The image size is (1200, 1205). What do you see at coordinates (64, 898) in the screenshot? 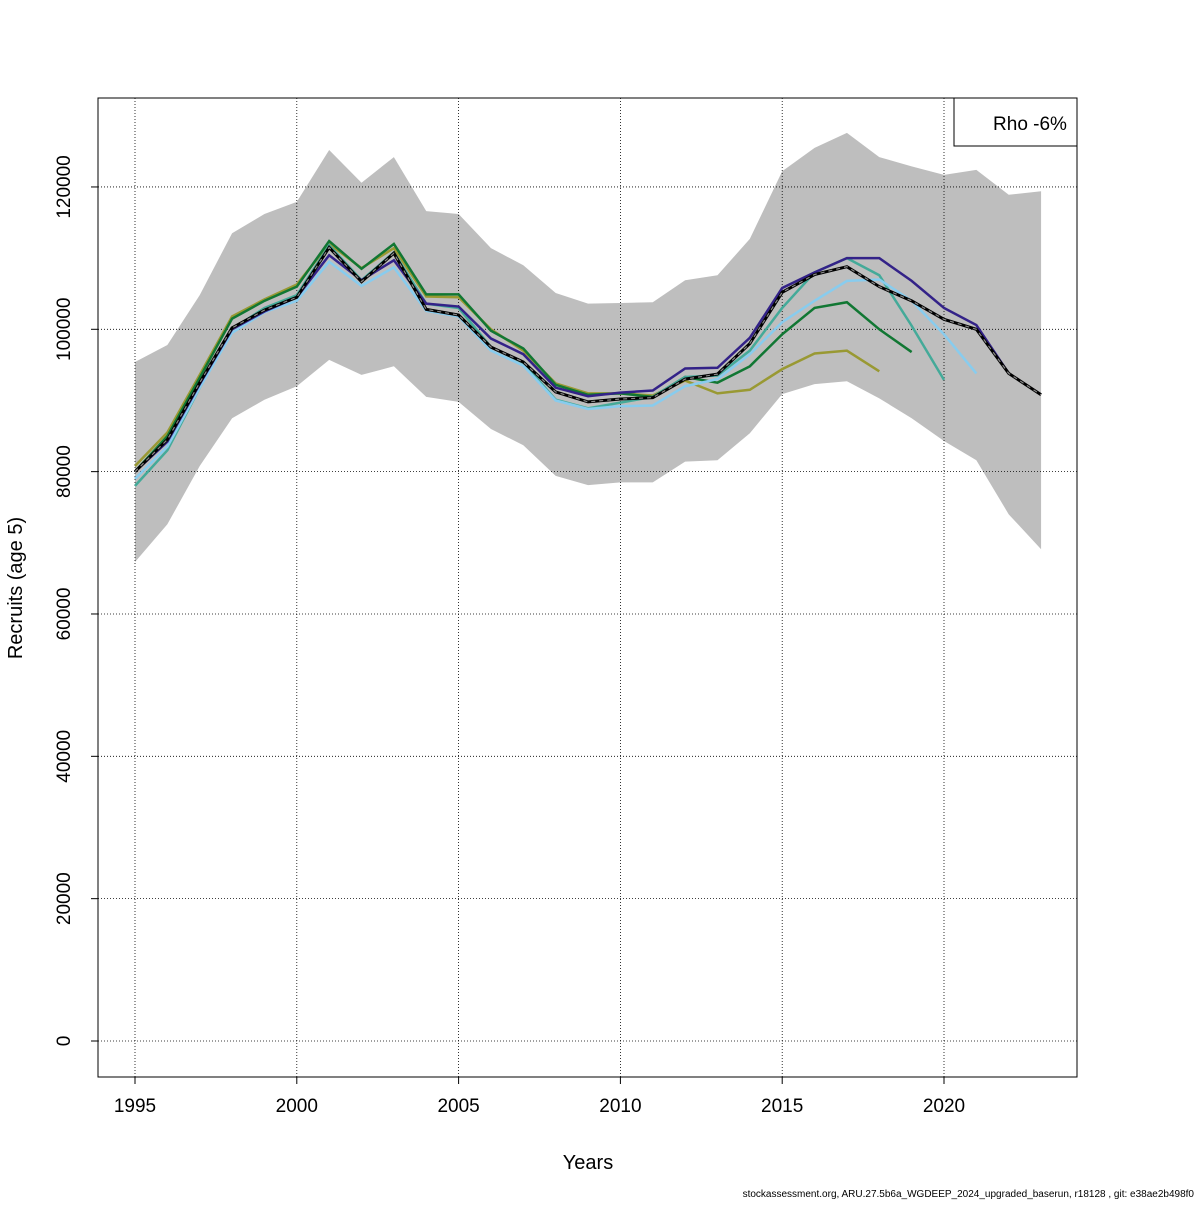
I see `y-tick-label: 20000` at bounding box center [64, 898].